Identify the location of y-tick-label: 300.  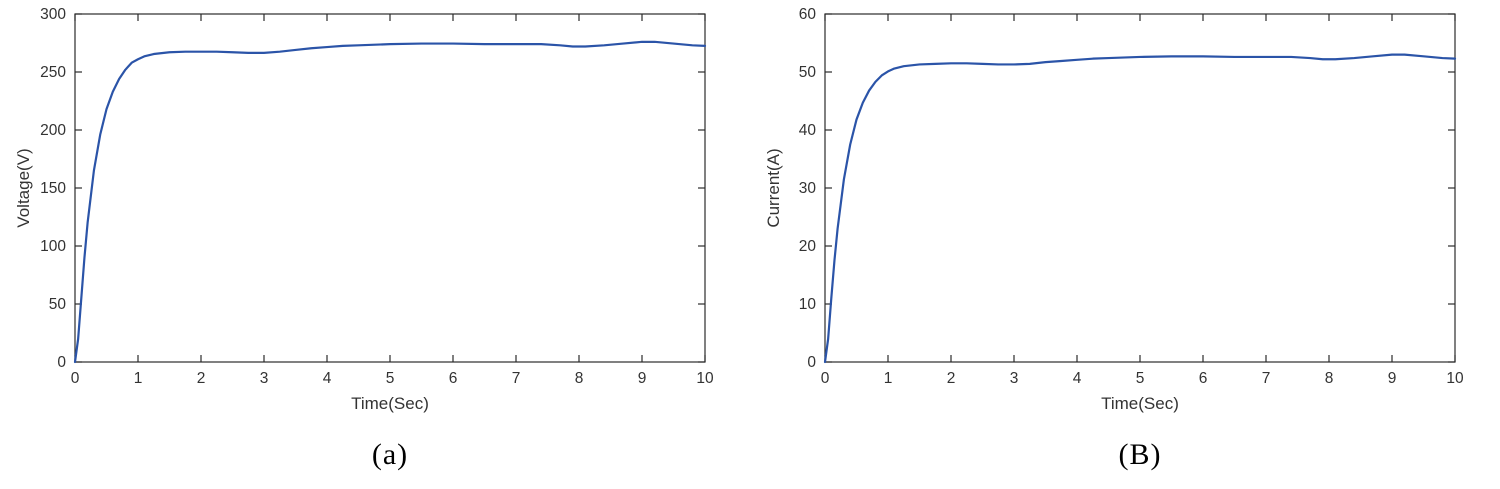
(53, 14).